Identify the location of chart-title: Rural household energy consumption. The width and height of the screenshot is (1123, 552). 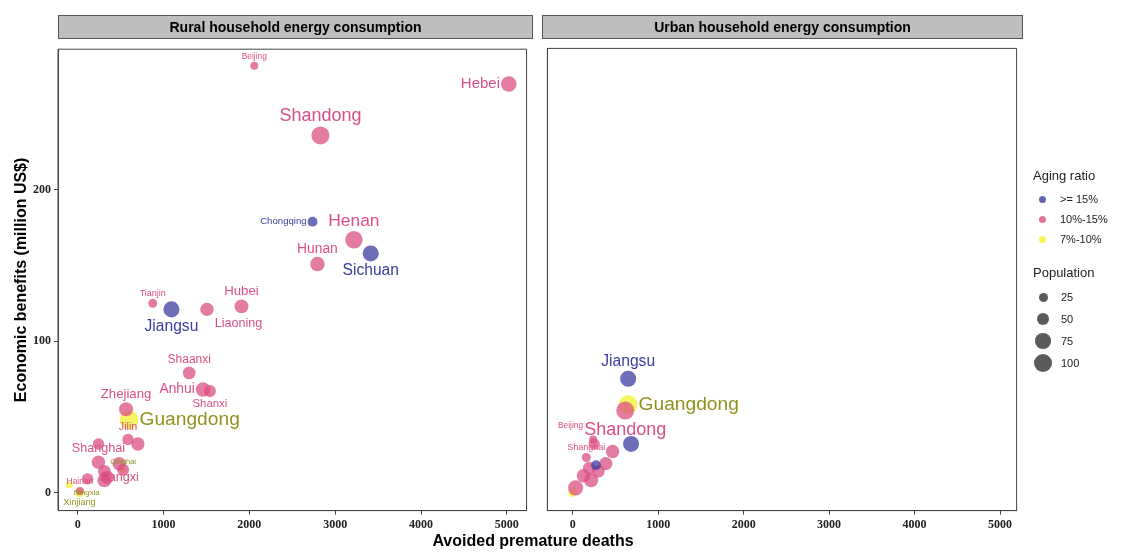
(295, 27).